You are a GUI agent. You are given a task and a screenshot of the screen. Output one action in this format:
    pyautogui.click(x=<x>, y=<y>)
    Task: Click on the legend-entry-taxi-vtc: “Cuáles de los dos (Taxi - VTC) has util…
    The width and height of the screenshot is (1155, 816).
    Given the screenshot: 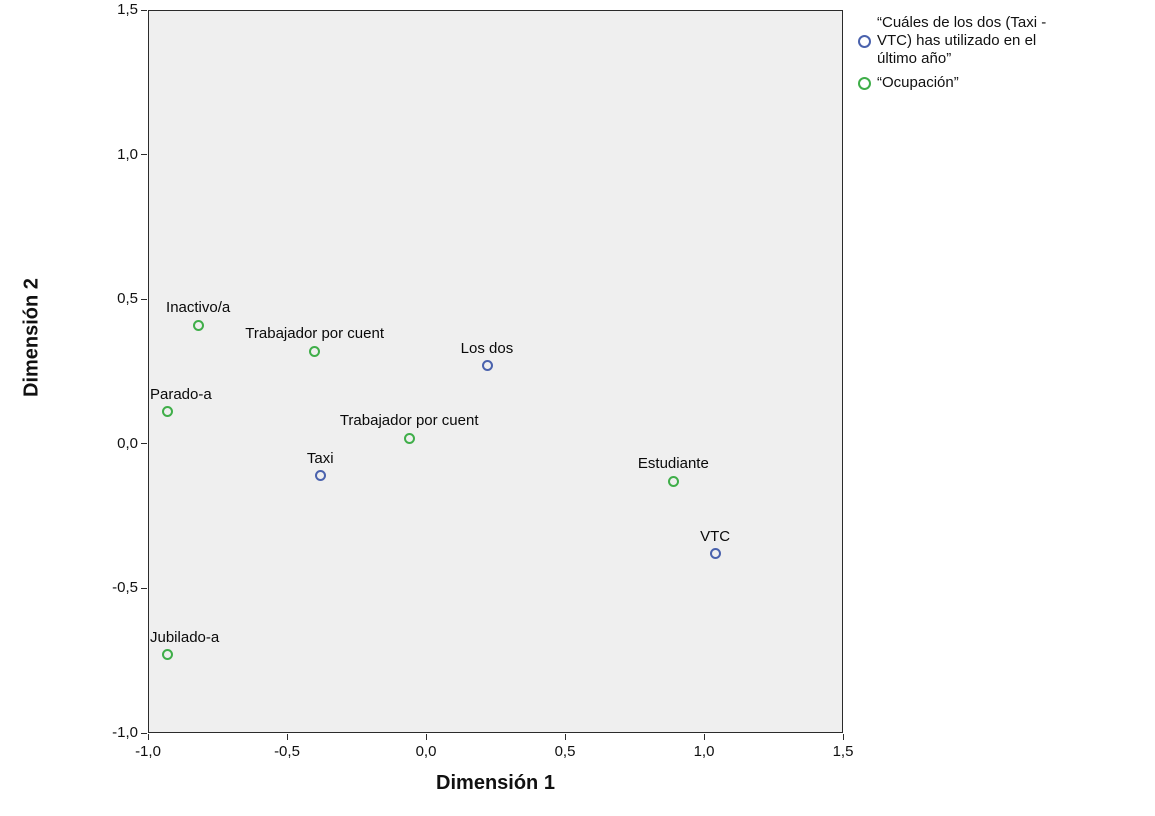 What is the action you would take?
    pyautogui.click(x=1004, y=41)
    